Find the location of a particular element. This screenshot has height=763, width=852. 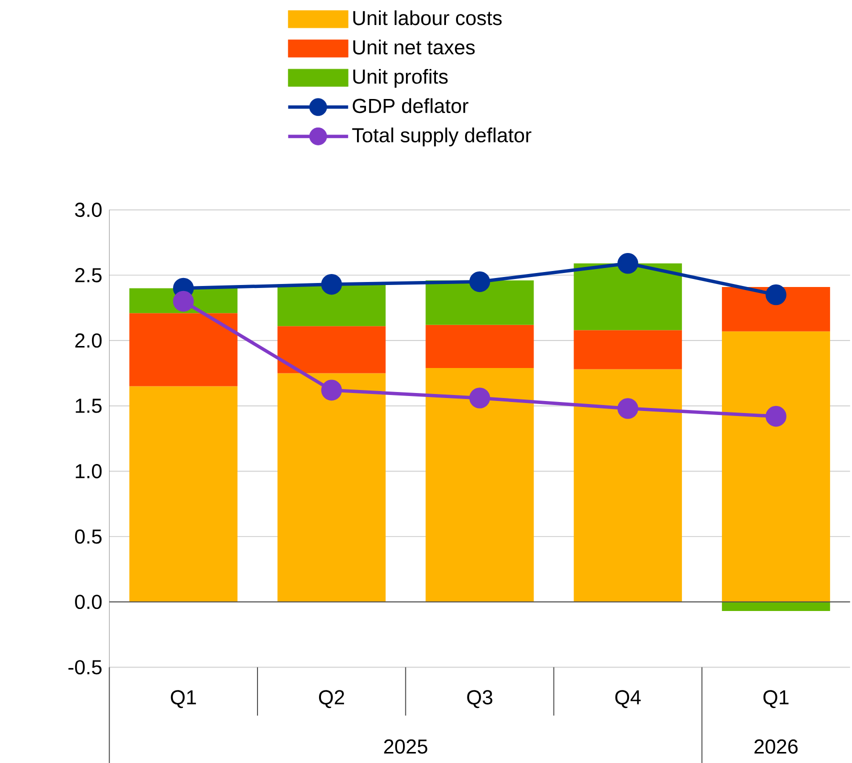

y-tick-label: -0.5 is located at coordinates (85, 667).